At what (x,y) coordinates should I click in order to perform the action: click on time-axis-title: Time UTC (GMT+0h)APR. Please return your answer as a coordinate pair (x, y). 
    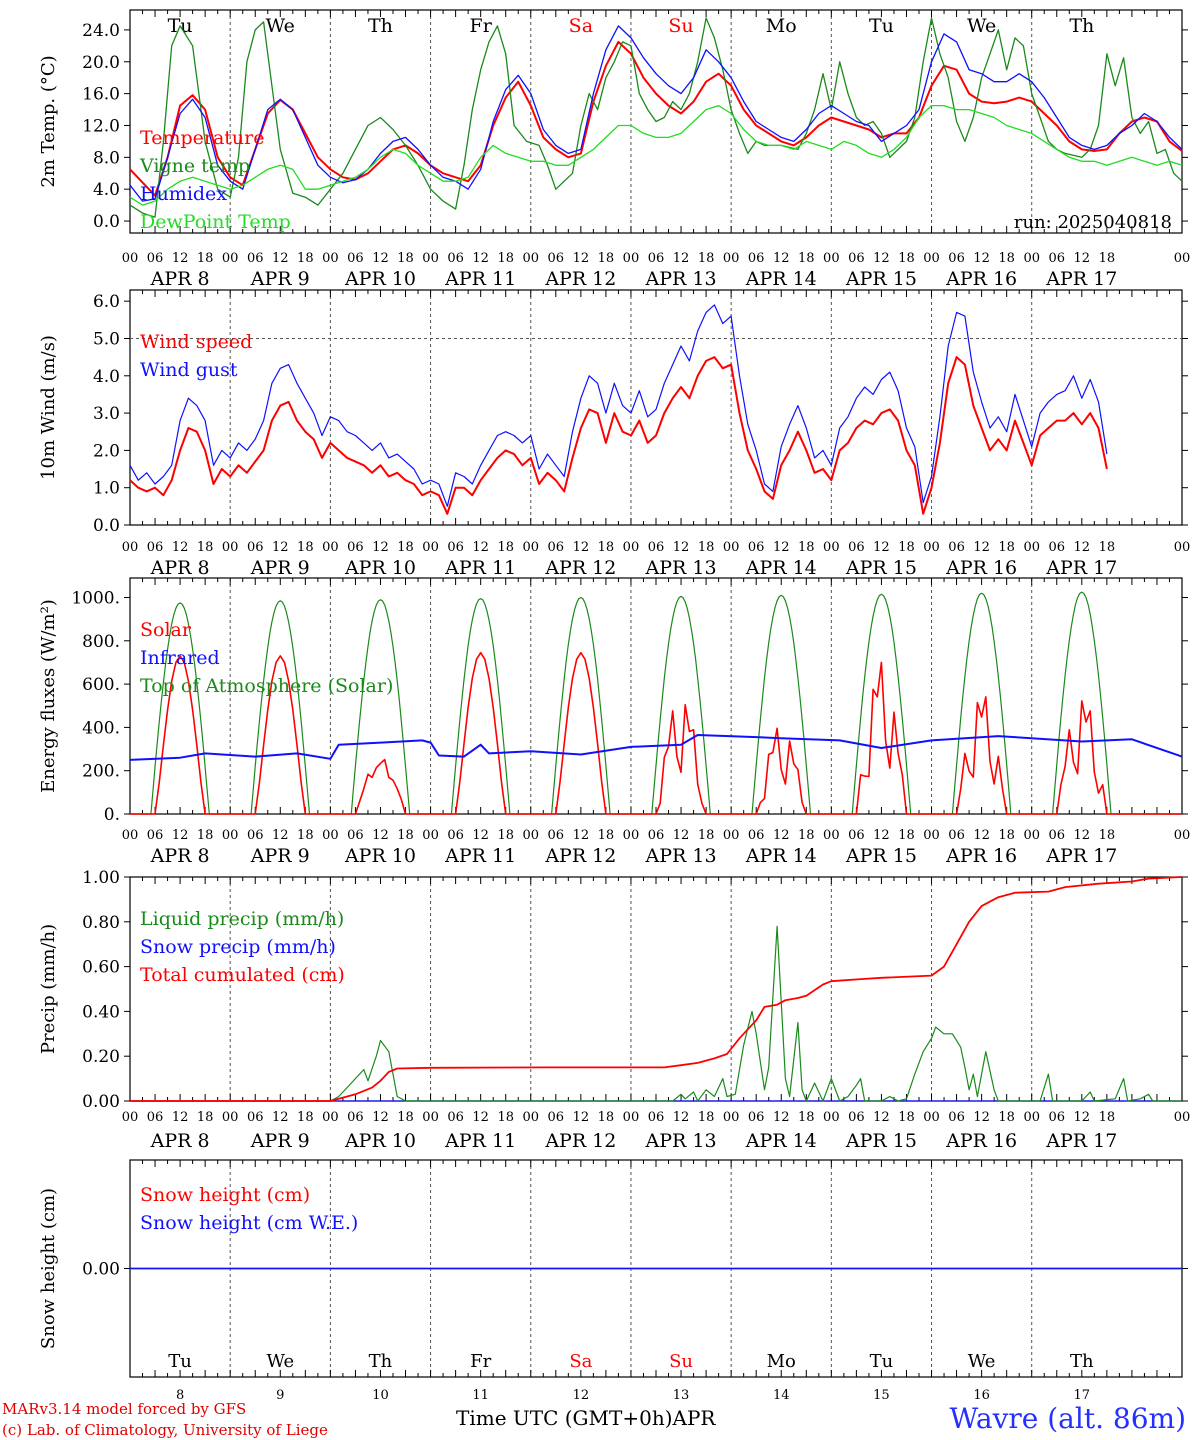
    Looking at the image, I should click on (585, 1418).